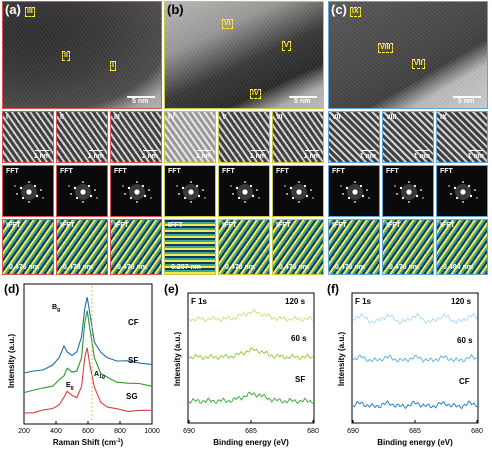 This screenshot has height=449, width=492. What do you see at coordinates (464, 381) in the screenshot?
I see `xps-f-label-cf: CF` at bounding box center [464, 381].